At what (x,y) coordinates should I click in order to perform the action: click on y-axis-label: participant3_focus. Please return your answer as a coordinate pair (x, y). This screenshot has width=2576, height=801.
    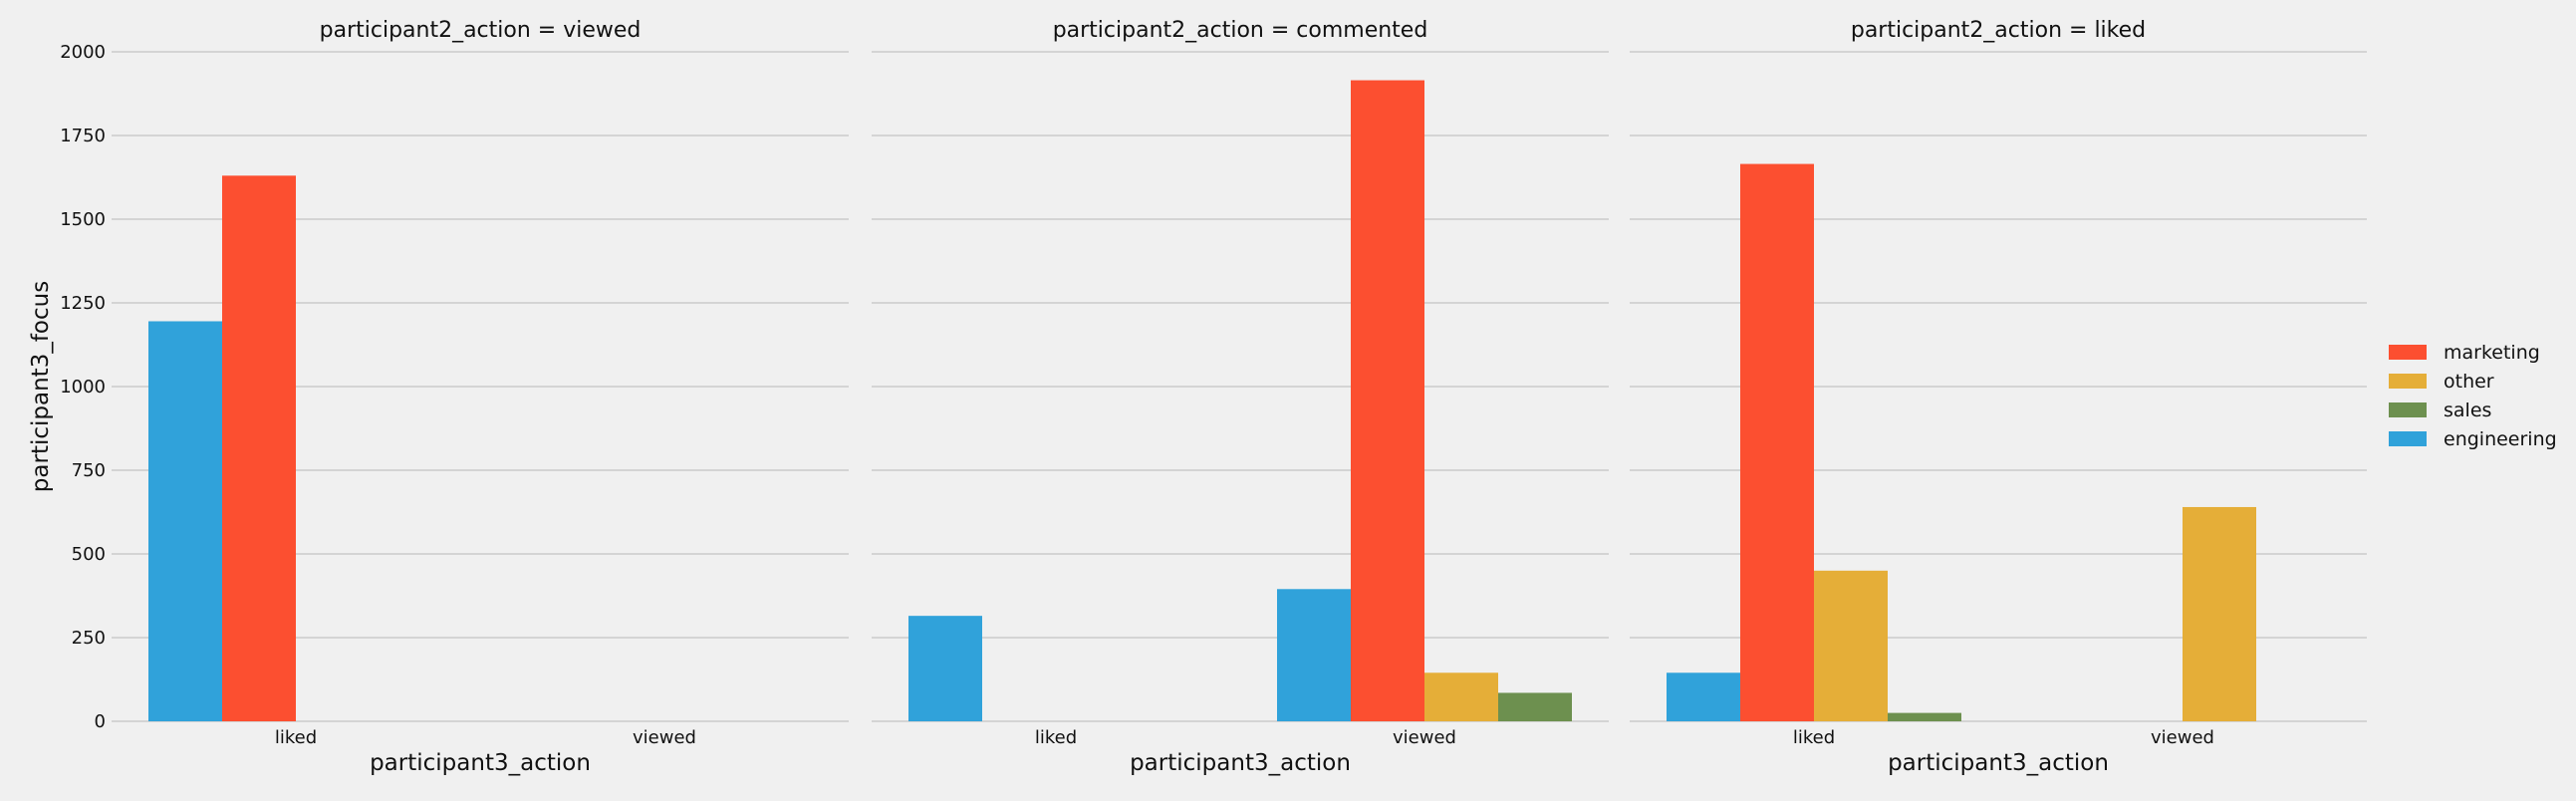
    Looking at the image, I should click on (41, 386).